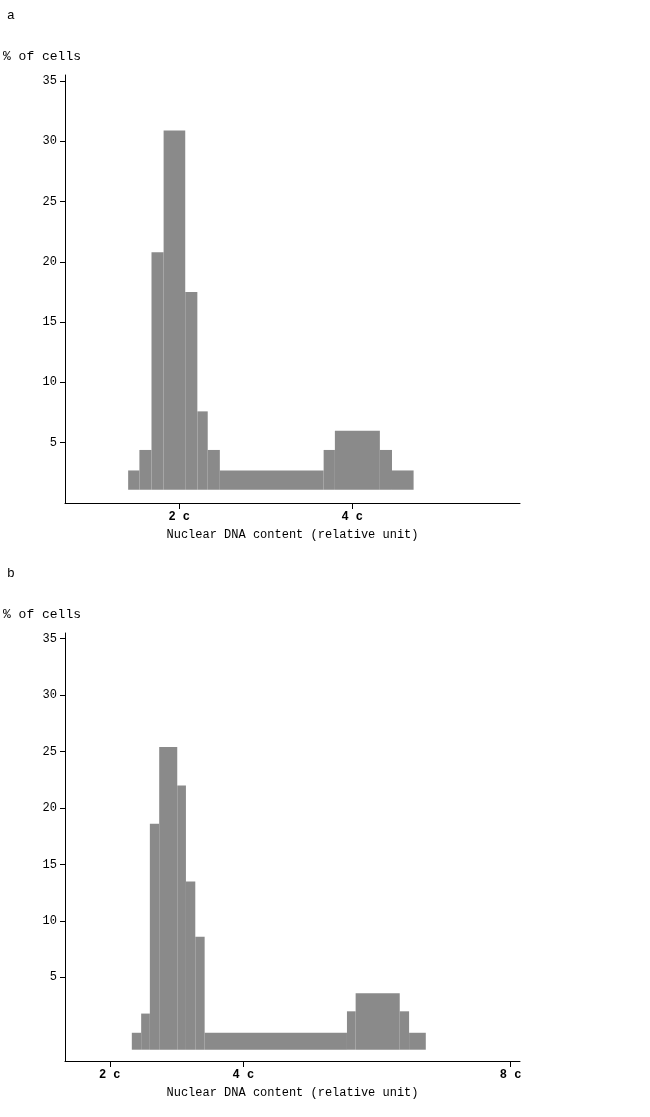  What do you see at coordinates (11, 573) in the screenshot?
I see `chart-title: b` at bounding box center [11, 573].